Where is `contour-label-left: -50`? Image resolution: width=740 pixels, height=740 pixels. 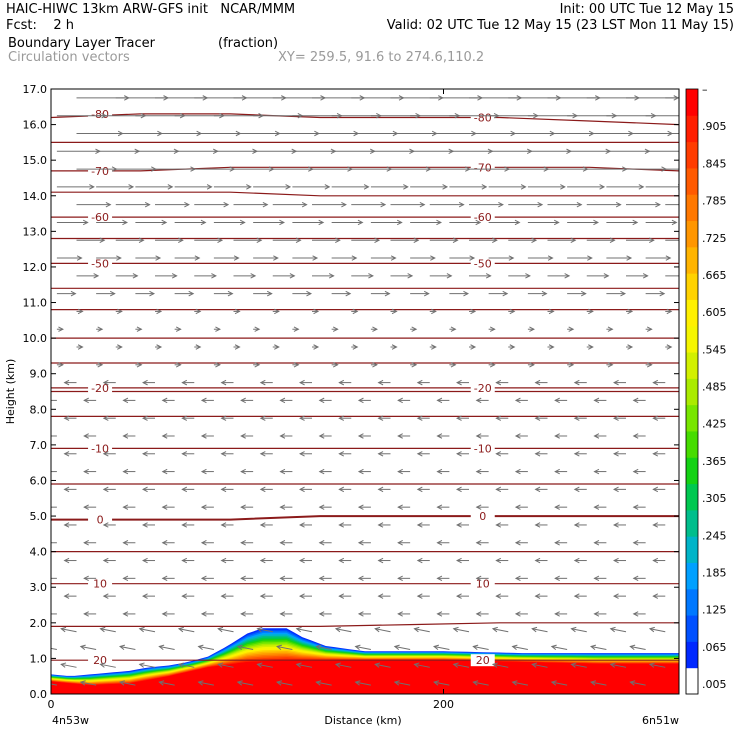 contour-label-left: -50 is located at coordinates (100, 263).